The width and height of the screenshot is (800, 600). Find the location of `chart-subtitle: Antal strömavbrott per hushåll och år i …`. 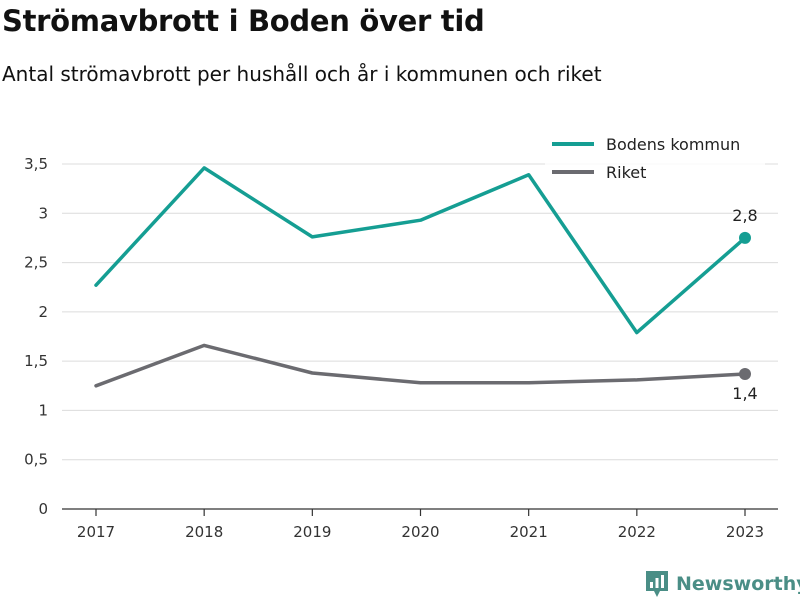

chart-subtitle: Antal strömavbrott per hushåll och år i … is located at coordinates (302, 74).